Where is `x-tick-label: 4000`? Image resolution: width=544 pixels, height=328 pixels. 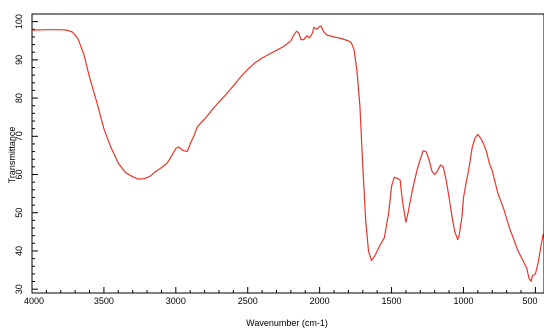
x-tick-label: 4000 is located at coordinates (34, 301).